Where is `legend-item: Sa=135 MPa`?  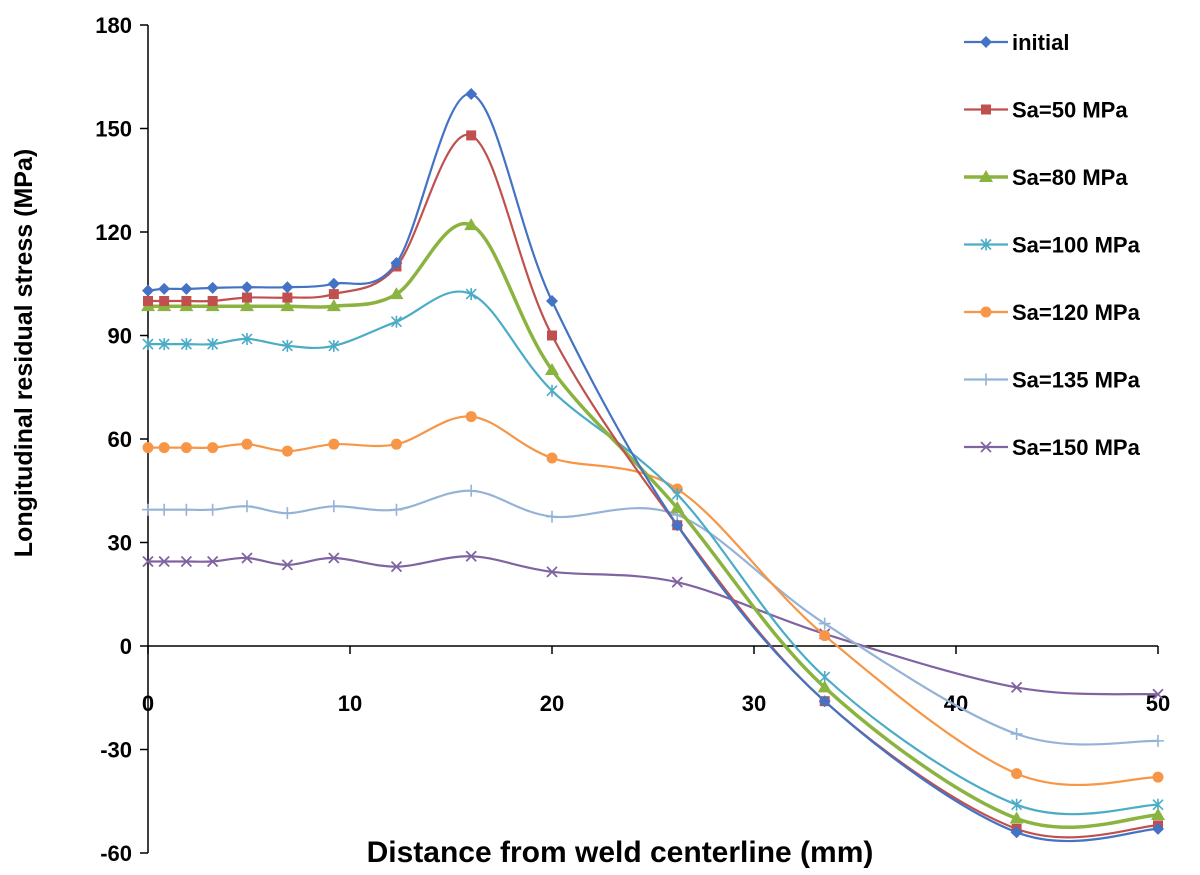
legend-item: Sa=135 MPa is located at coordinates (1052, 380).